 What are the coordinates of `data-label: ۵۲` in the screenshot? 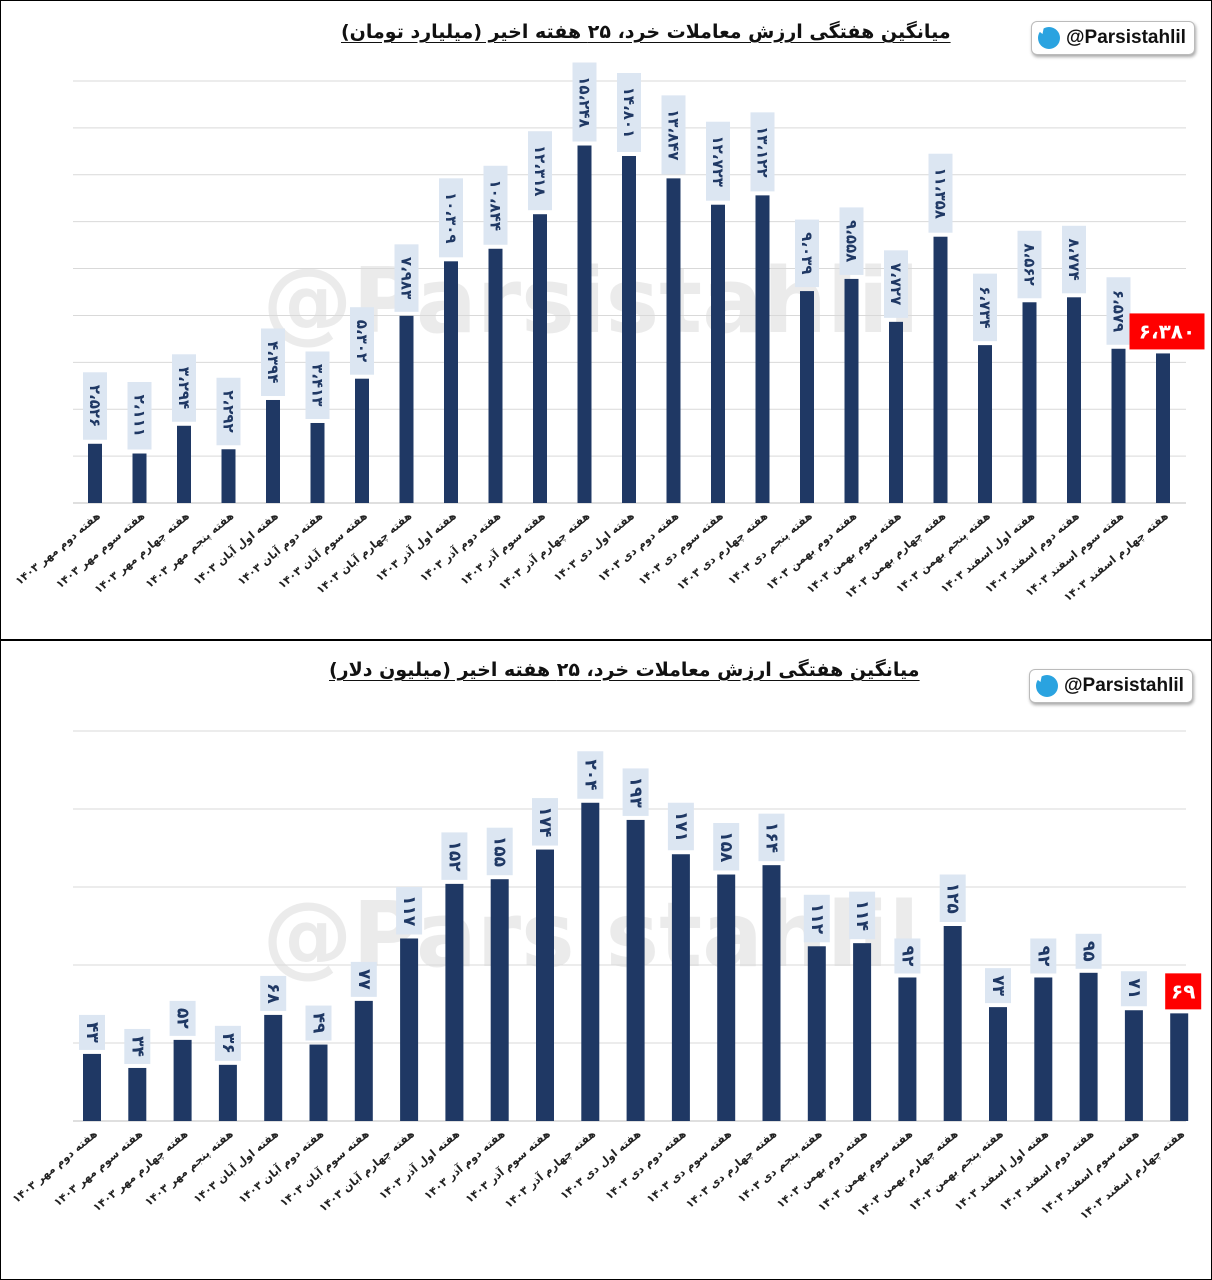 It's located at (183, 1018).